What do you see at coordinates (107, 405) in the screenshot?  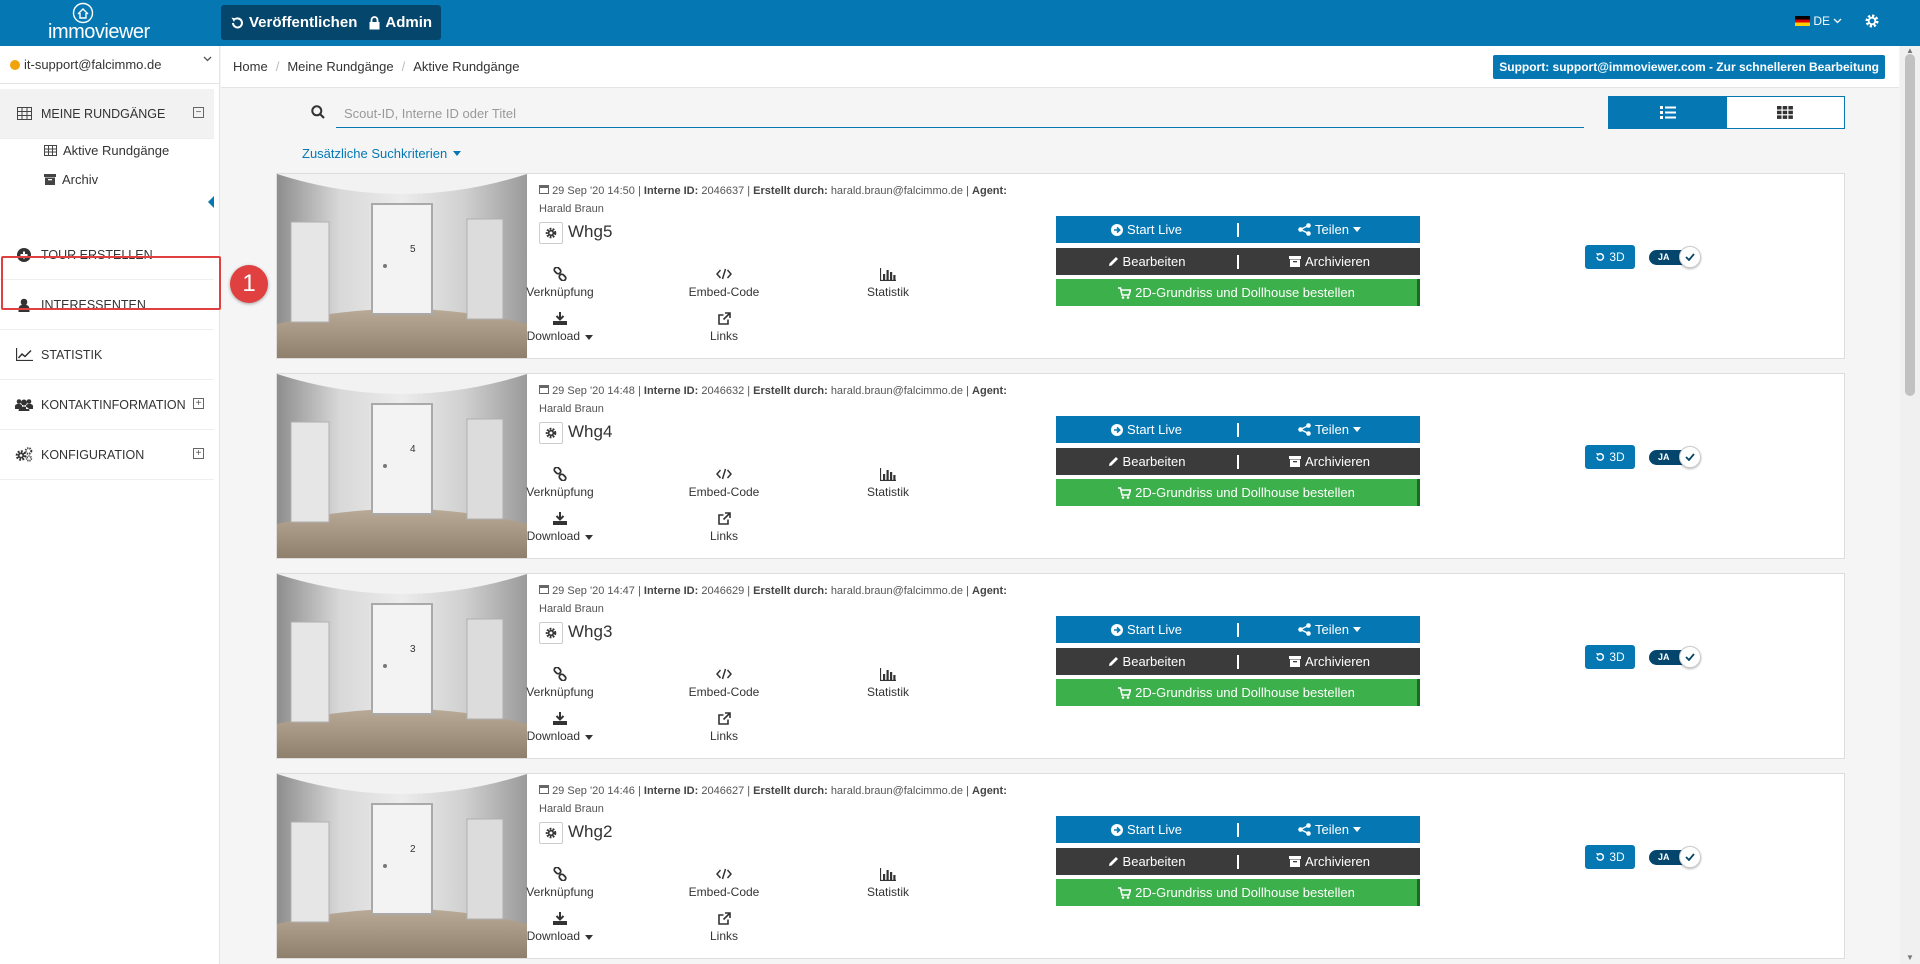 I see `sidebar-item-kontaktinformation: KONTAKTINFORMATION +` at bounding box center [107, 405].